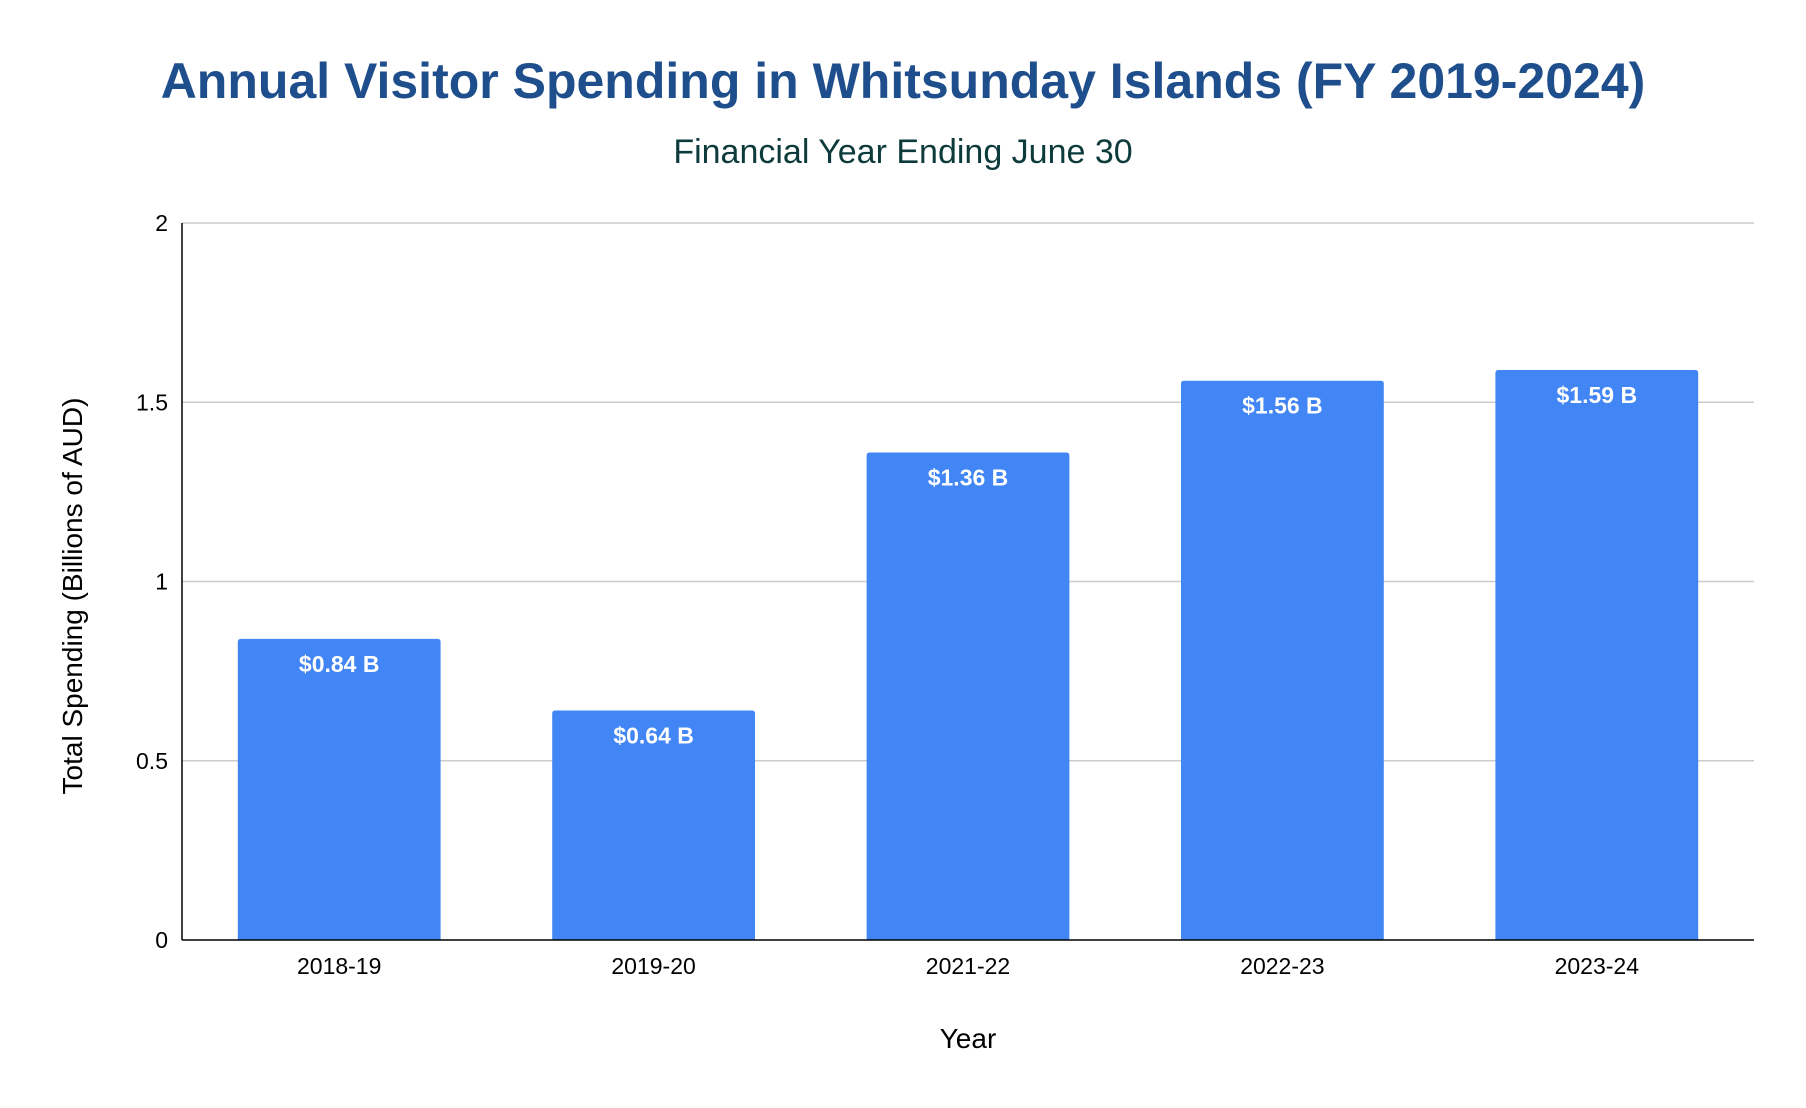 The image size is (1806, 1108). Describe the element at coordinates (1597, 395) in the screenshot. I see `bar-data-label: $1.59 B` at that location.